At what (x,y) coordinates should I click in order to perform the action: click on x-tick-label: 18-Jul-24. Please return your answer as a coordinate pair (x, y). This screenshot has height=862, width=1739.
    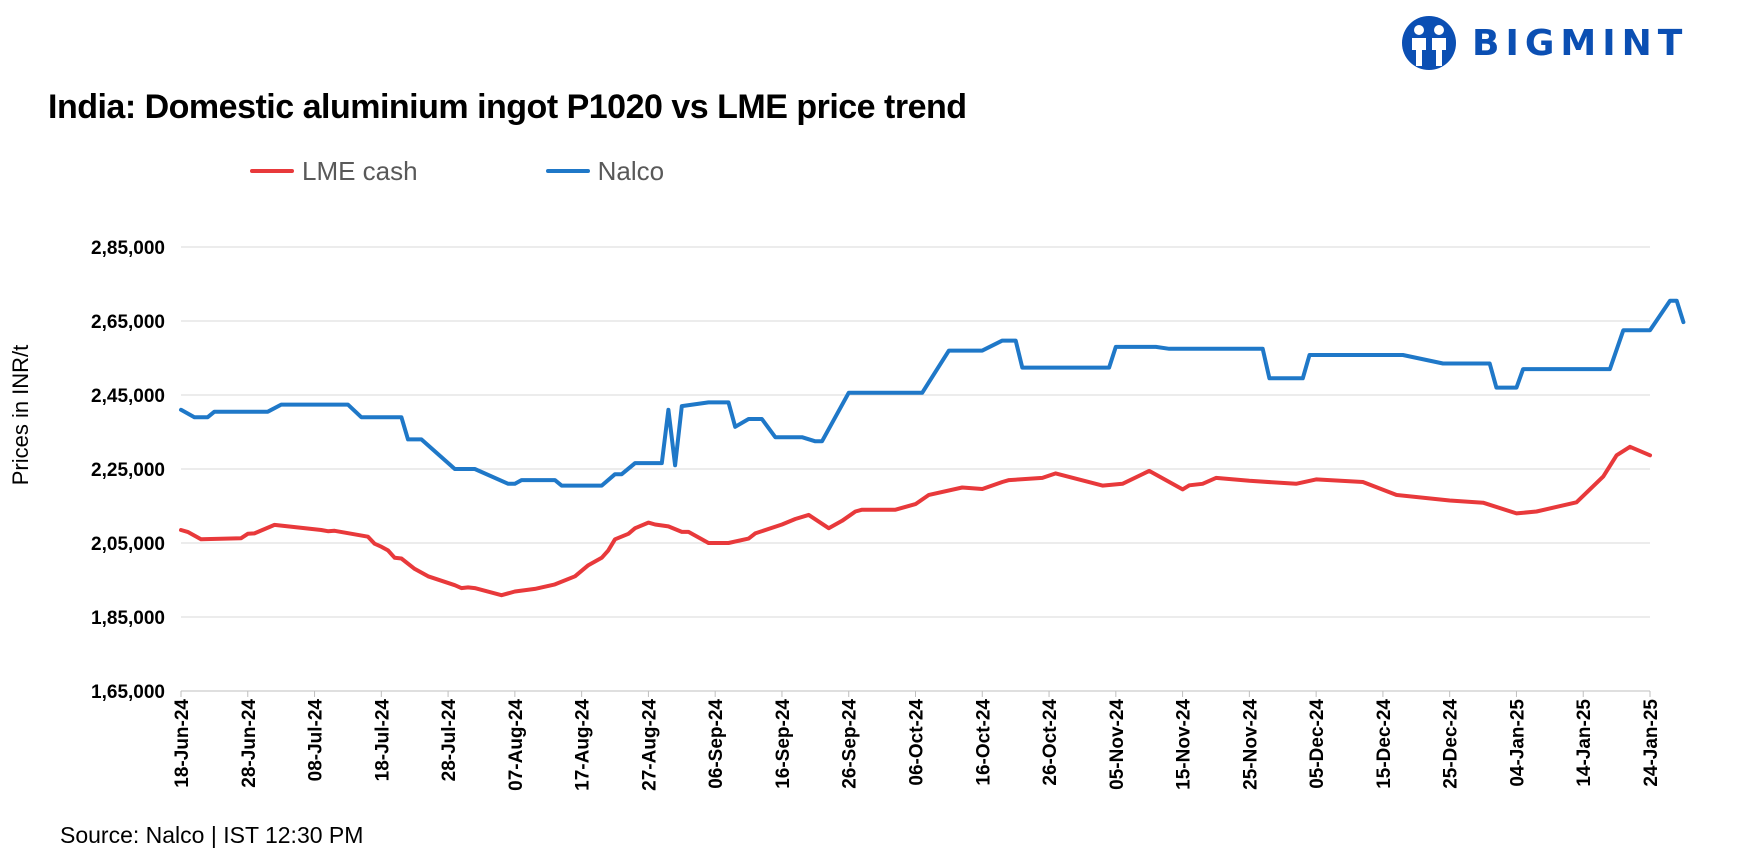
    Looking at the image, I should click on (382, 740).